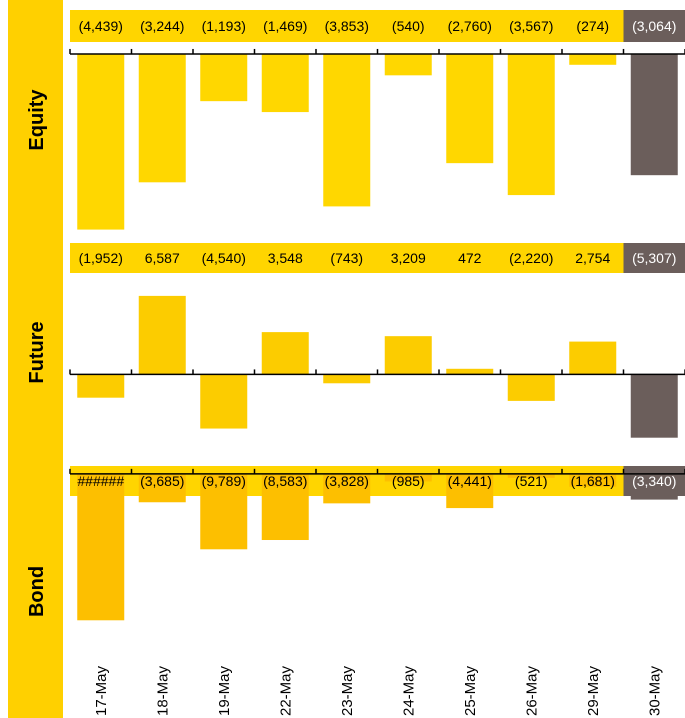 This screenshot has width=685, height=718. What do you see at coordinates (654, 690) in the screenshot?
I see `category-label: 30-May` at bounding box center [654, 690].